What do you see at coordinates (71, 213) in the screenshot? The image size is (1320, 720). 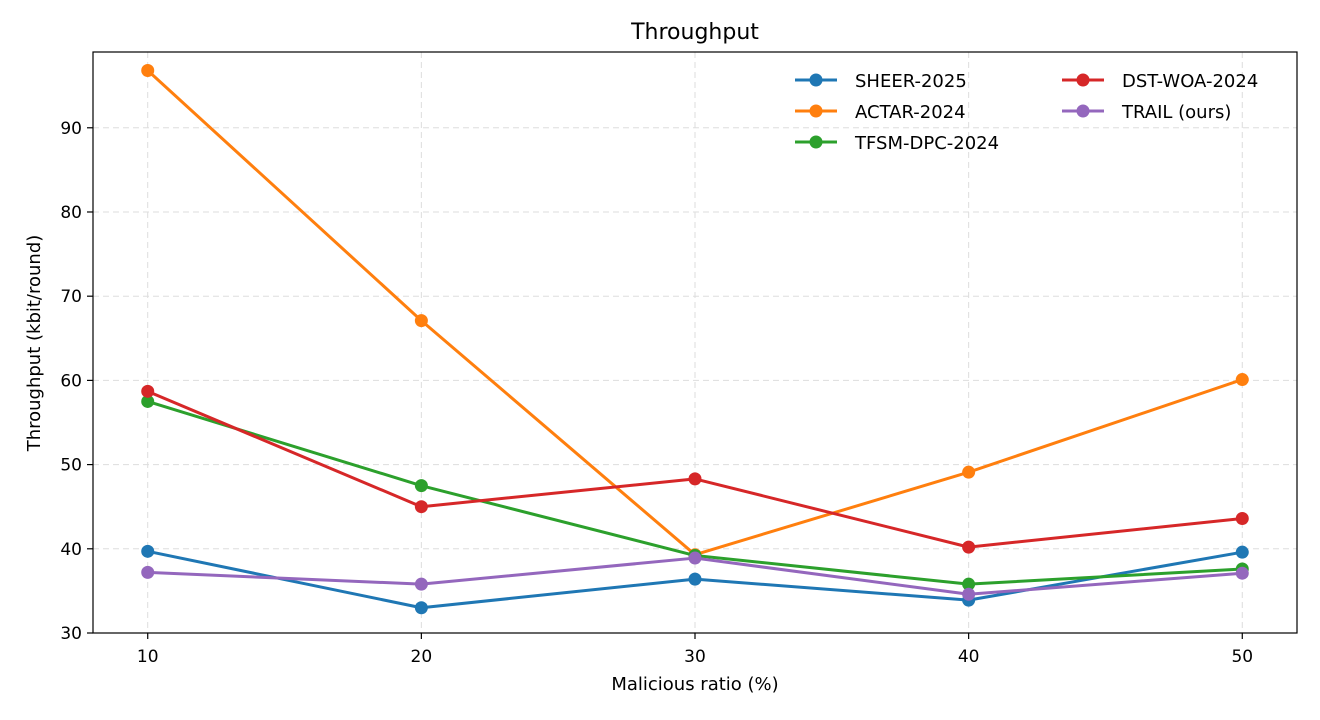 I see `y-tick-label: 80` at bounding box center [71, 213].